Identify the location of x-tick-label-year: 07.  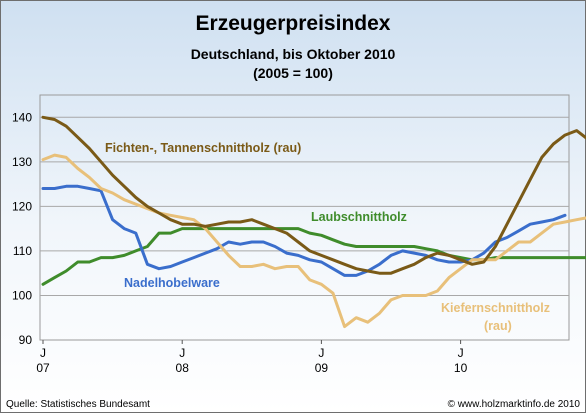
(43, 368).